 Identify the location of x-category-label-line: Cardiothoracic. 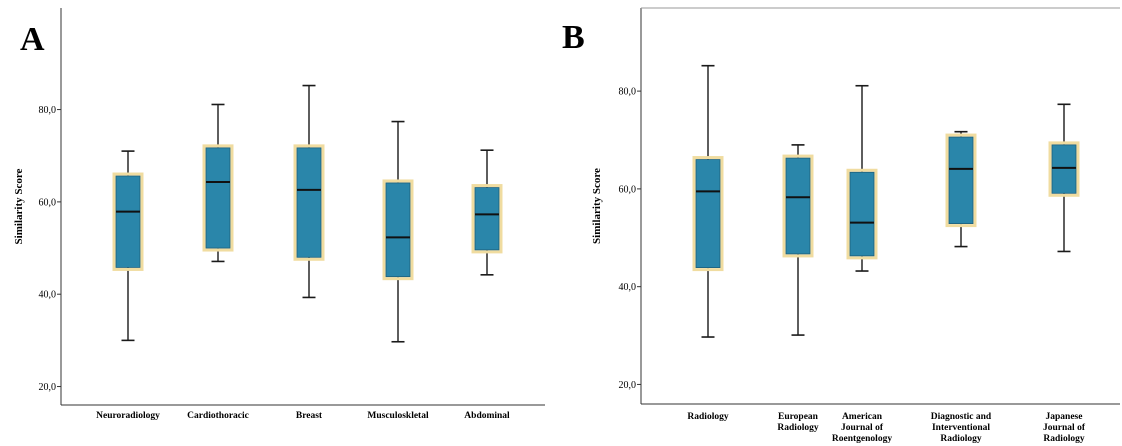
(218, 416).